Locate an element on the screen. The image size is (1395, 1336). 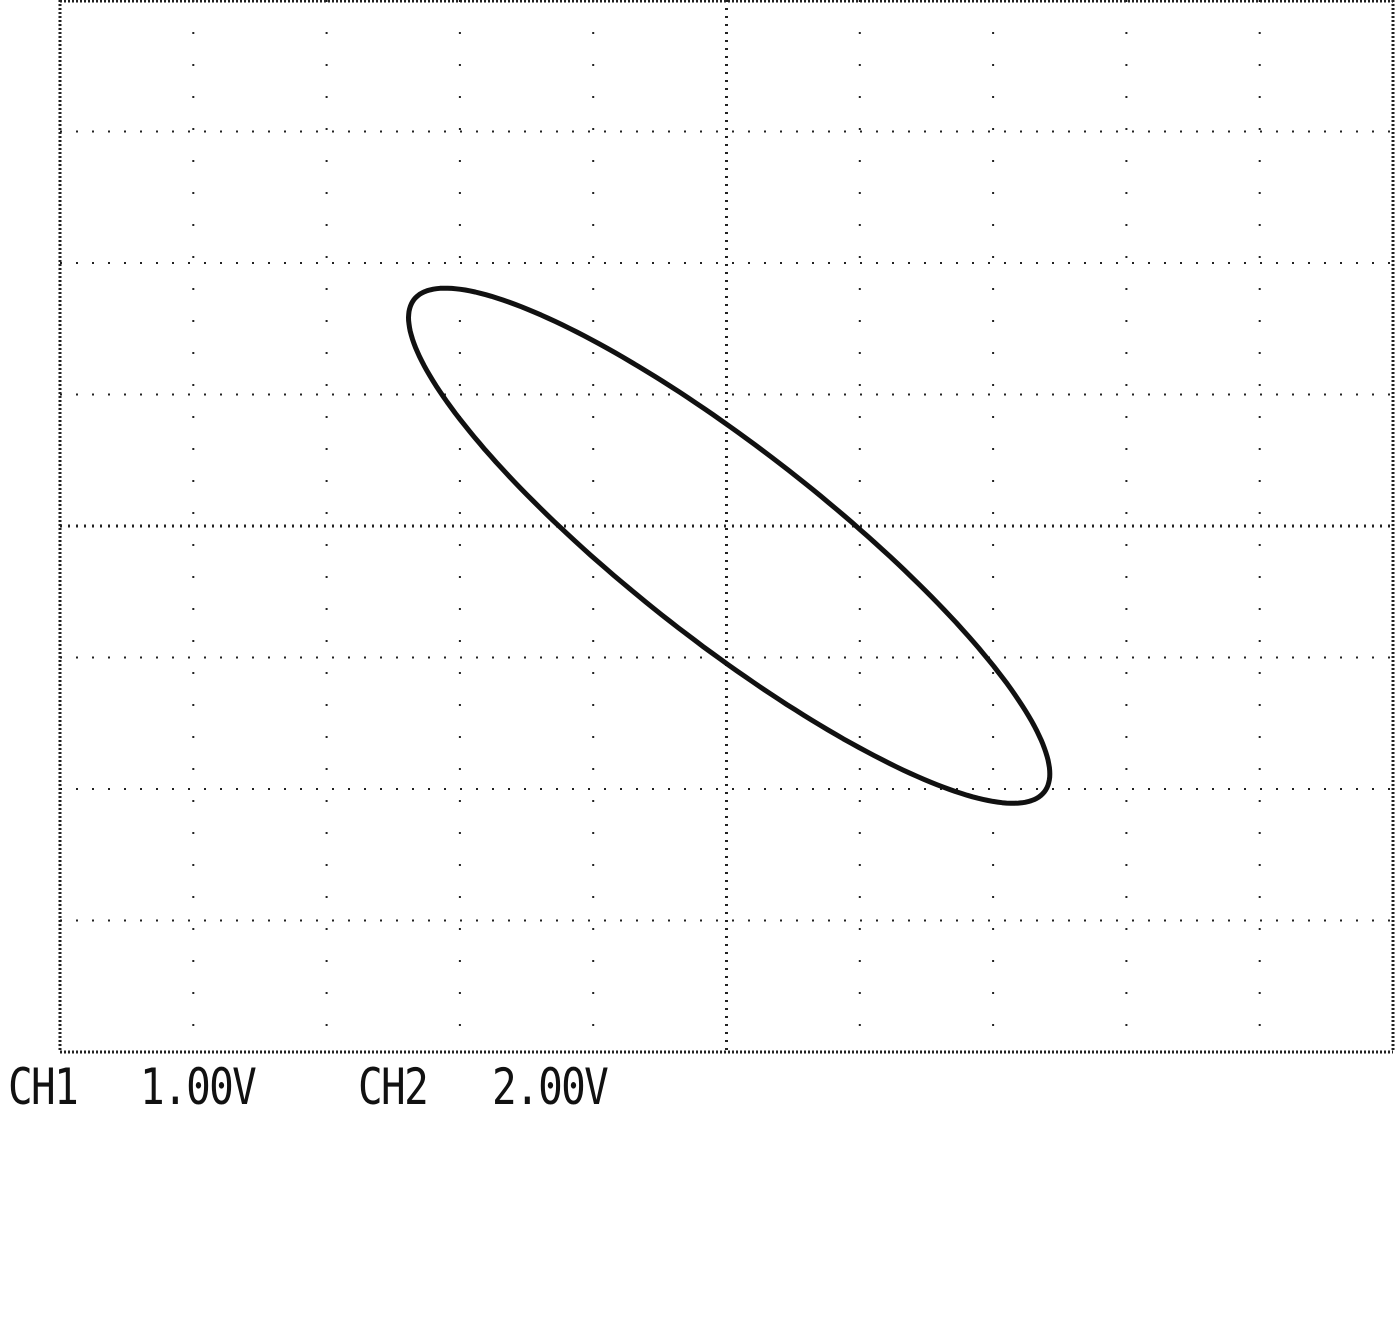
ch1-scale: 1.00V is located at coordinates (198, 1087).